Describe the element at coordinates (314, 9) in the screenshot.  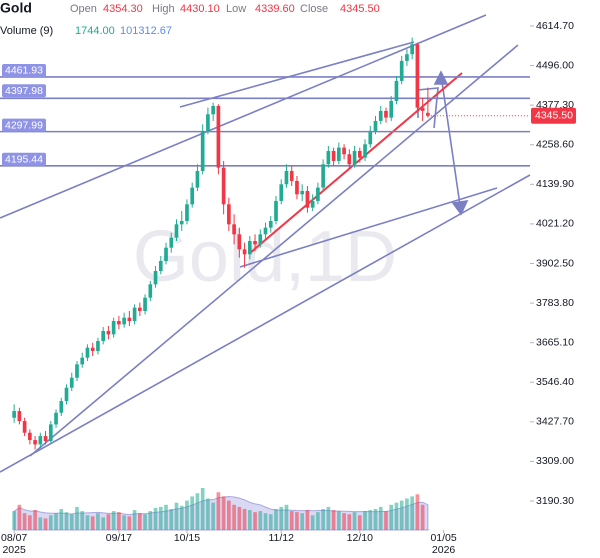
I see `field-label: Close` at that location.